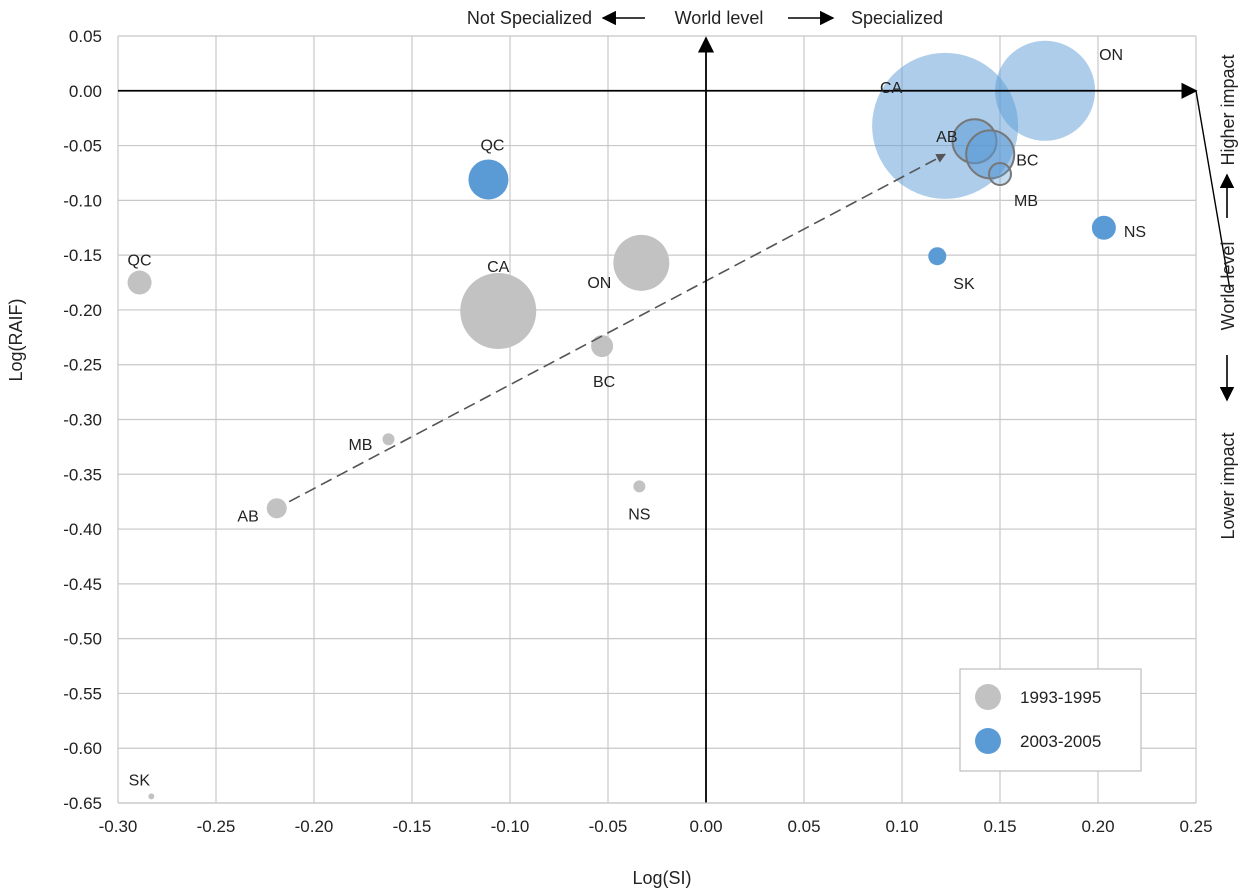 The height and width of the screenshot is (893, 1248). Describe the element at coordinates (897, 18) in the screenshot. I see `annotation-specialized: Specialized` at that location.